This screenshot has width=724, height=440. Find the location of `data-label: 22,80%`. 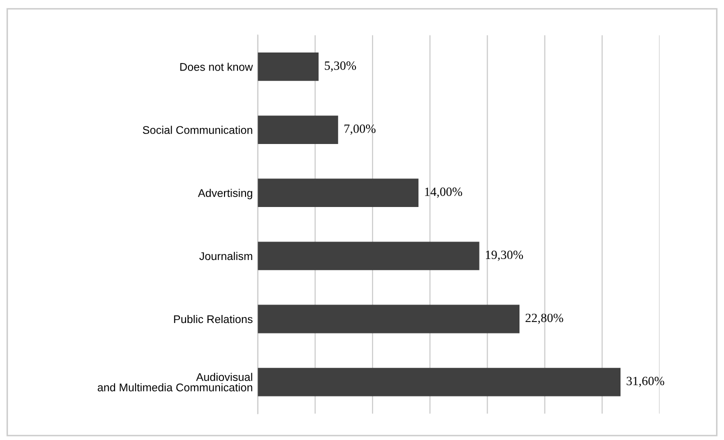

data-label: 22,80% is located at coordinates (545, 319).